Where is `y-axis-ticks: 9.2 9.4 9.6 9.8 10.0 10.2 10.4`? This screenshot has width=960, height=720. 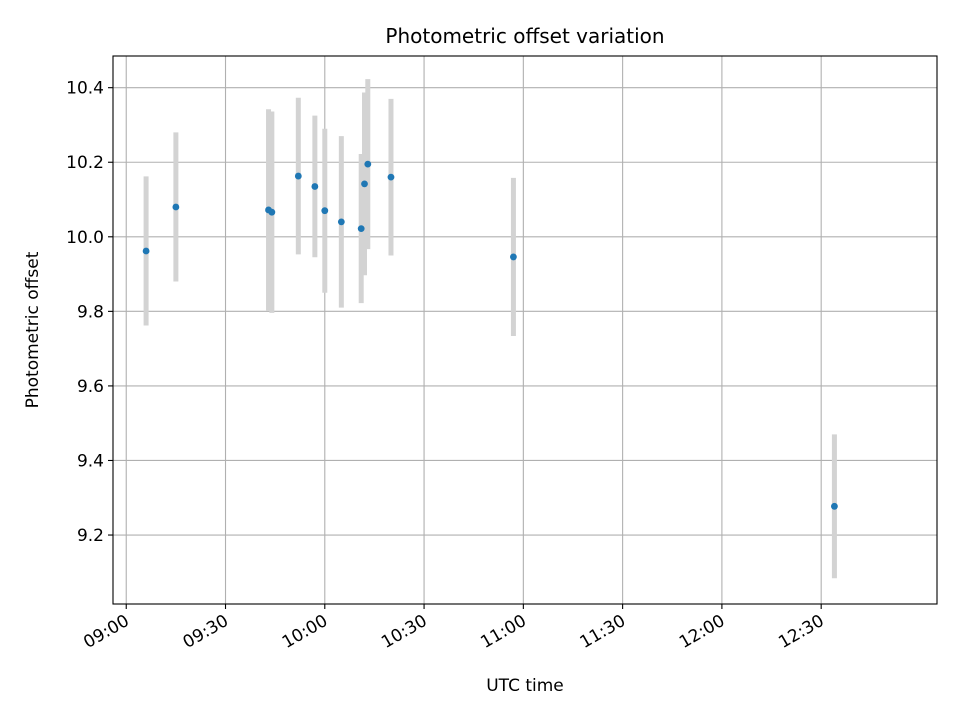
y-axis-ticks: 9.2 9.4 9.6 9.8 10.0 10.2 10.4 is located at coordinates (89, 312).